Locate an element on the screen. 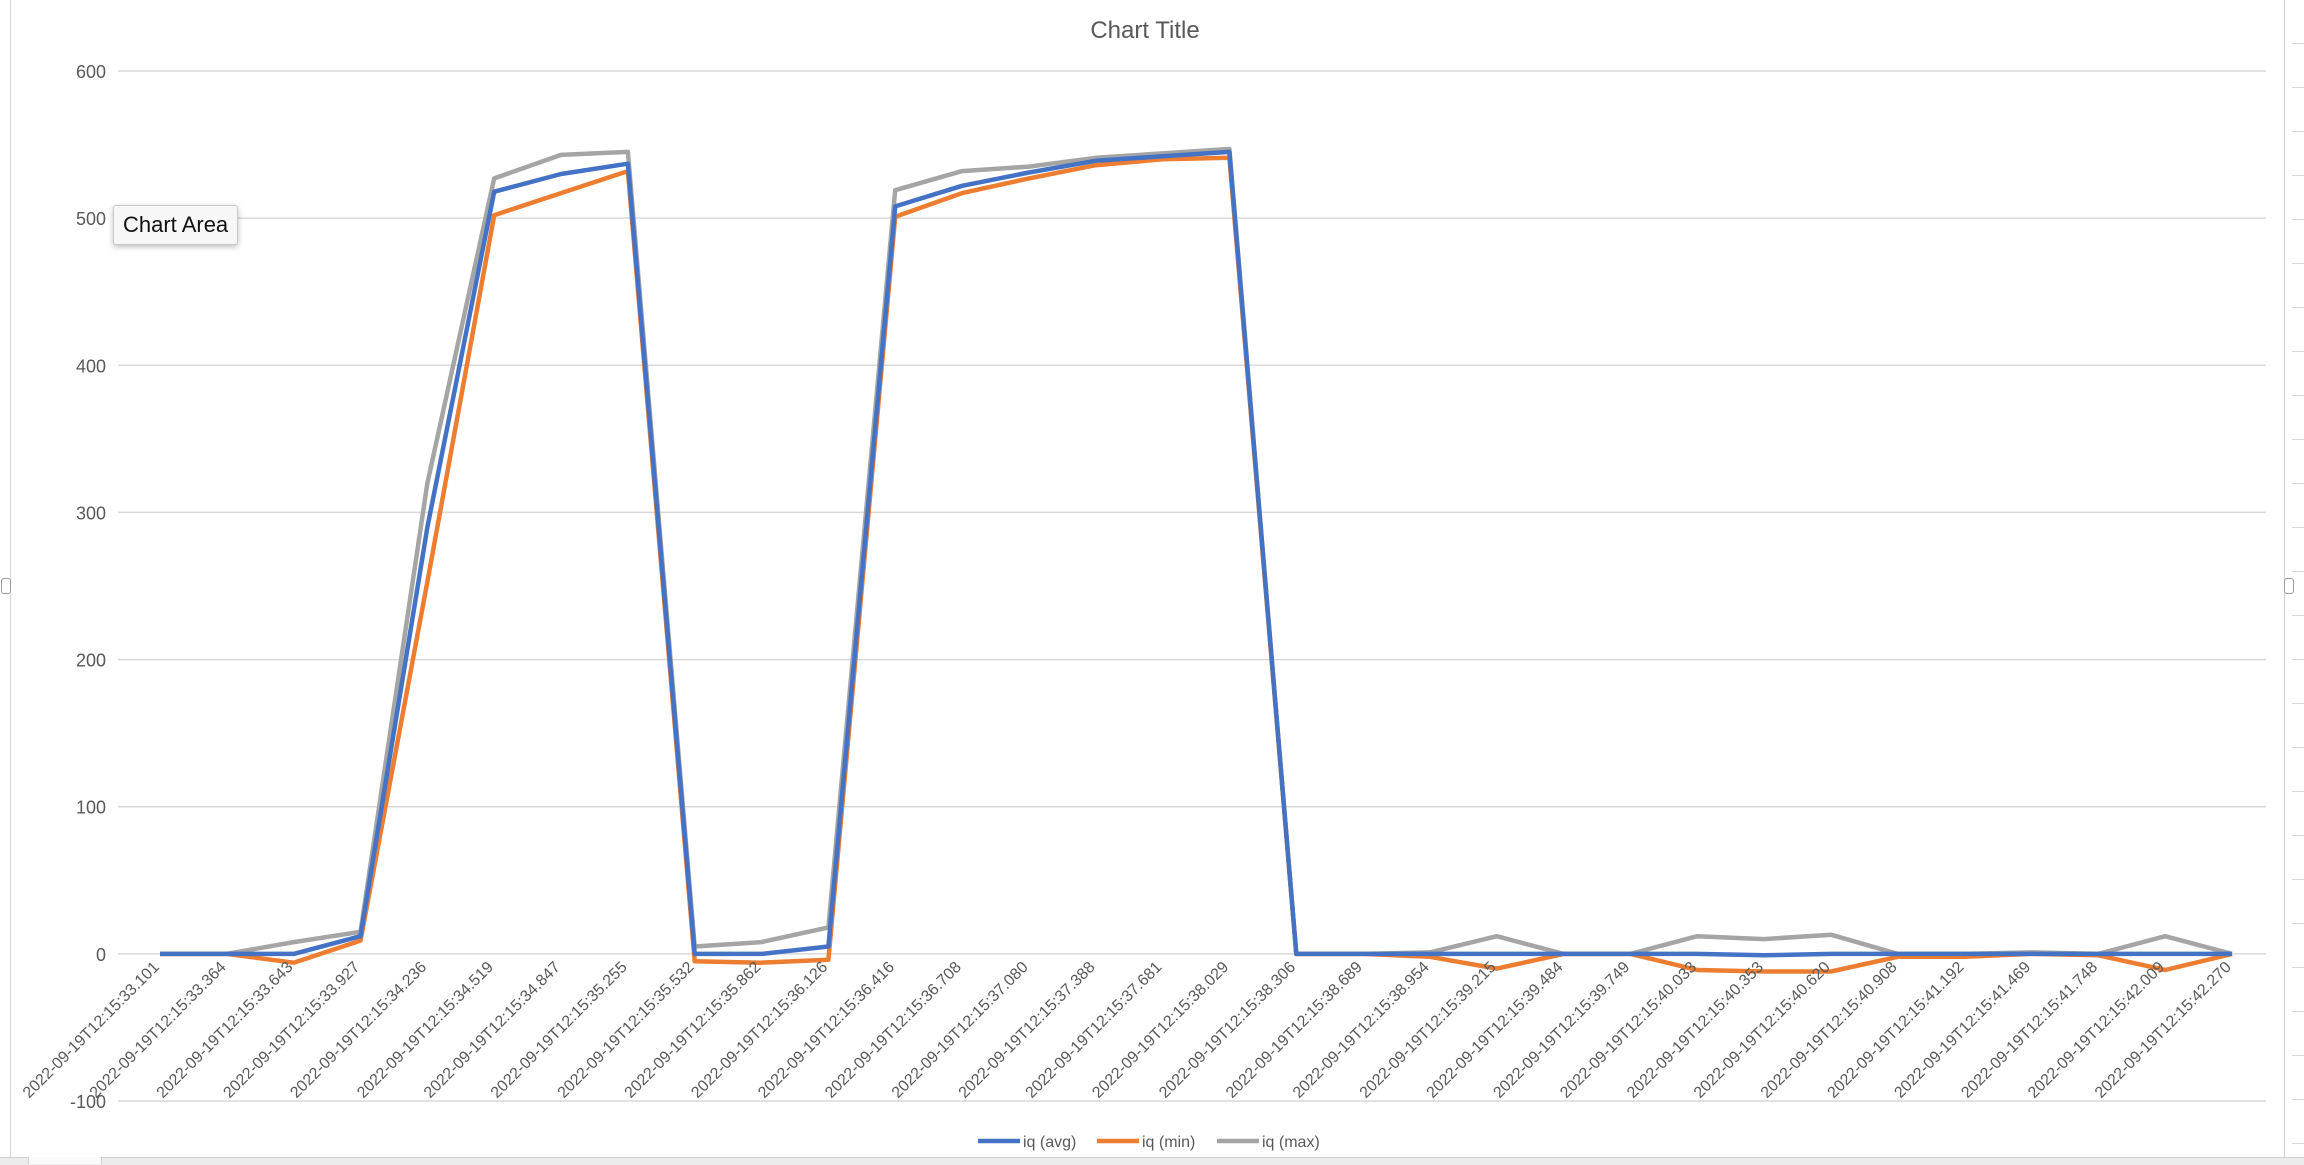 The height and width of the screenshot is (1165, 2304). y-tick-label: 600 is located at coordinates (91, 72).